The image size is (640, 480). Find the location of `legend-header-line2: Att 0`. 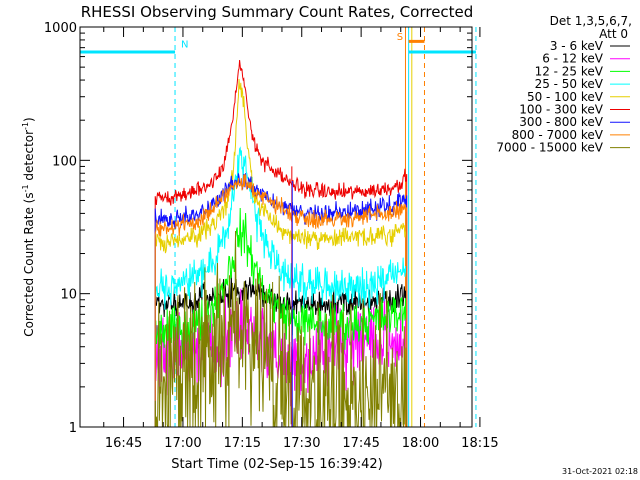

legend-header-line2: Att 0 is located at coordinates (613, 34).